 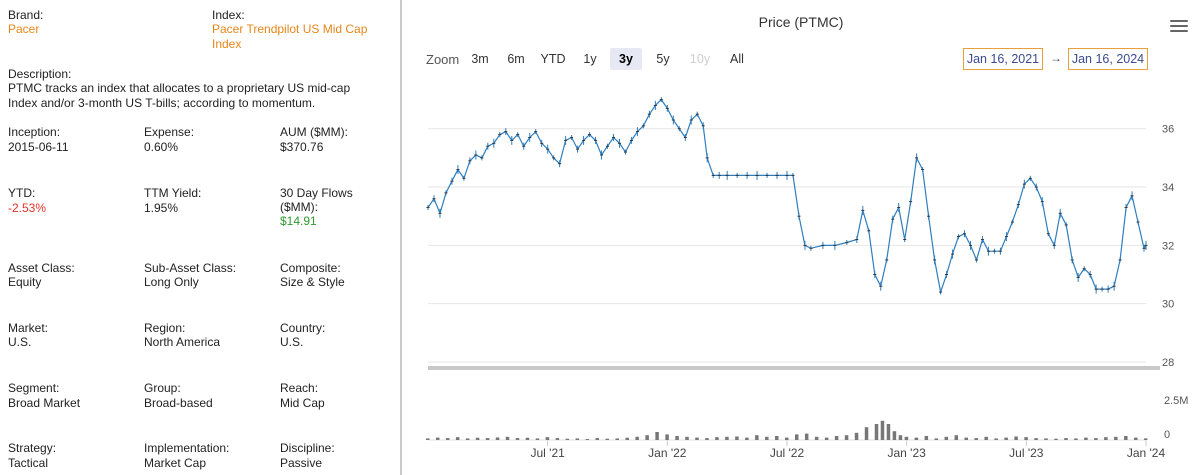 What do you see at coordinates (161, 208) in the screenshot?
I see `ttm-yield-value: 1.95%` at bounding box center [161, 208].